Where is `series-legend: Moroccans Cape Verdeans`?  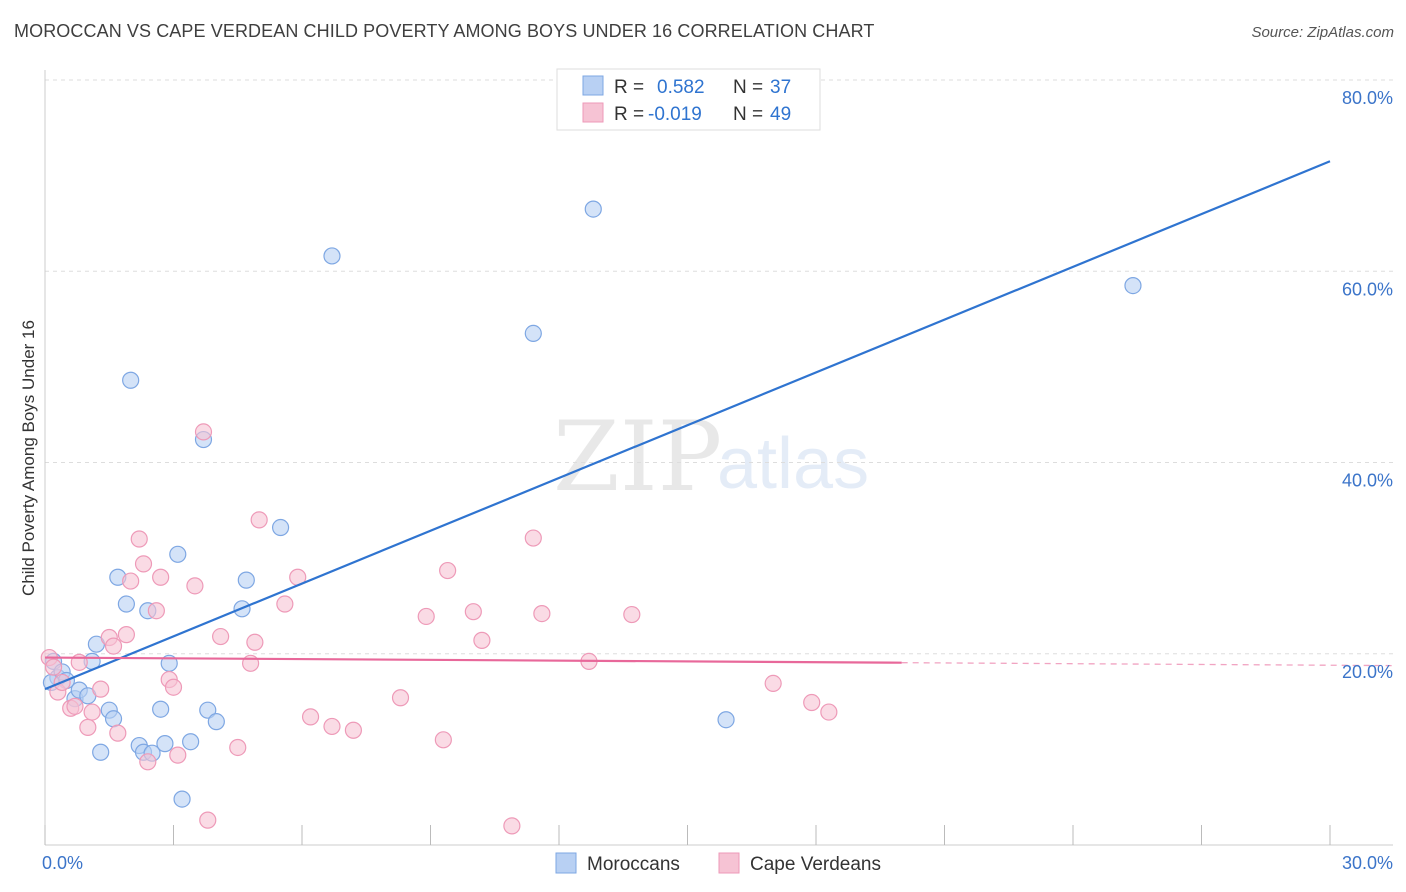 series-legend: Moroccans Cape Verdeans is located at coordinates (718, 863).